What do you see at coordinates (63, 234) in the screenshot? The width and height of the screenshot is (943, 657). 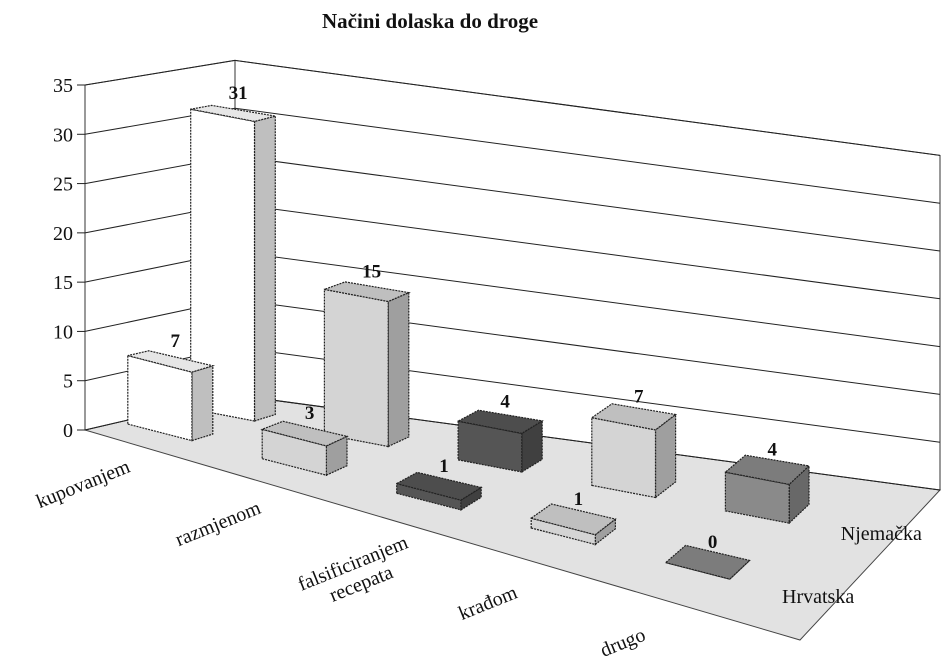 I see `y-tick-label: 20` at bounding box center [63, 234].